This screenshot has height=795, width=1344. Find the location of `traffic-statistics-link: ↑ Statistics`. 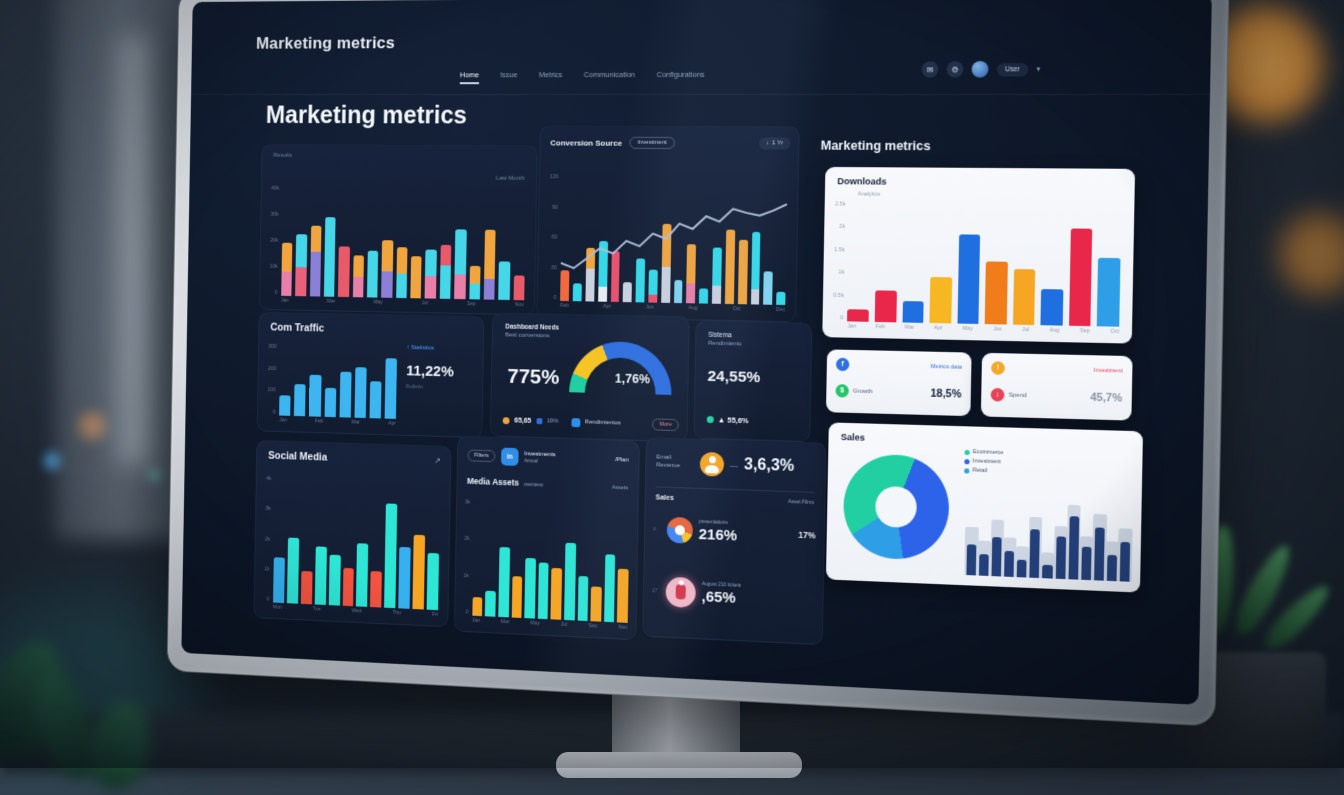

traffic-statistics-link: ↑ Statistics is located at coordinates (420, 348).